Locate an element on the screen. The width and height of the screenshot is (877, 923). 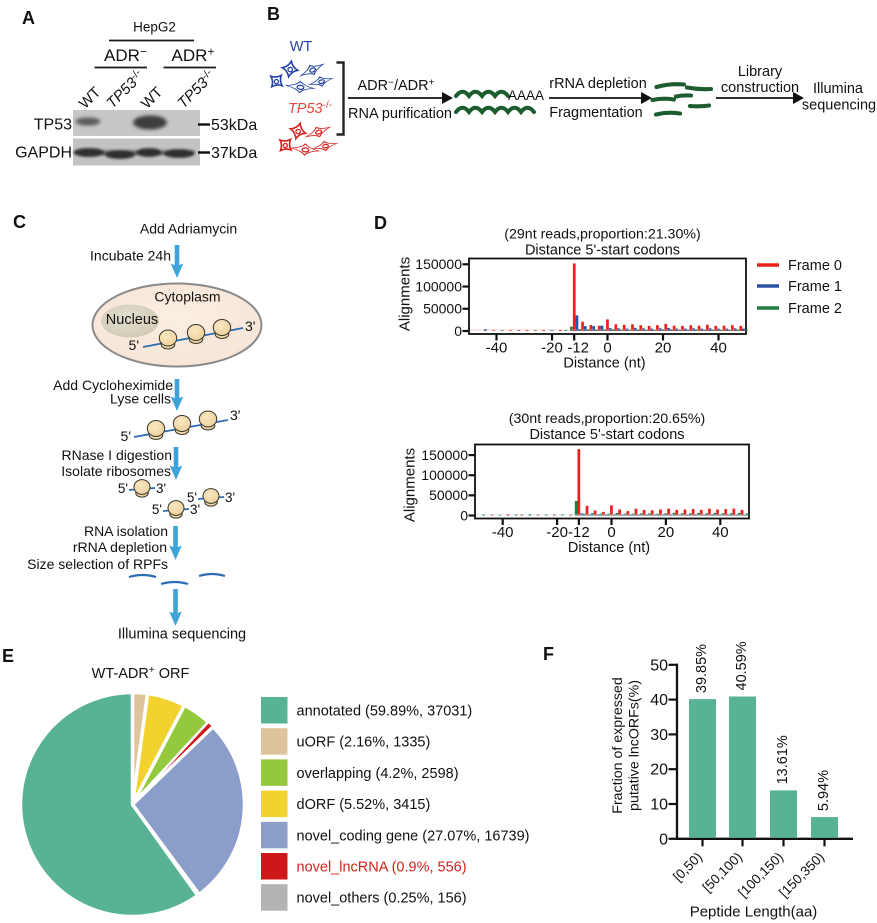
svg-text: GAPDH is located at coordinates (43, 153).